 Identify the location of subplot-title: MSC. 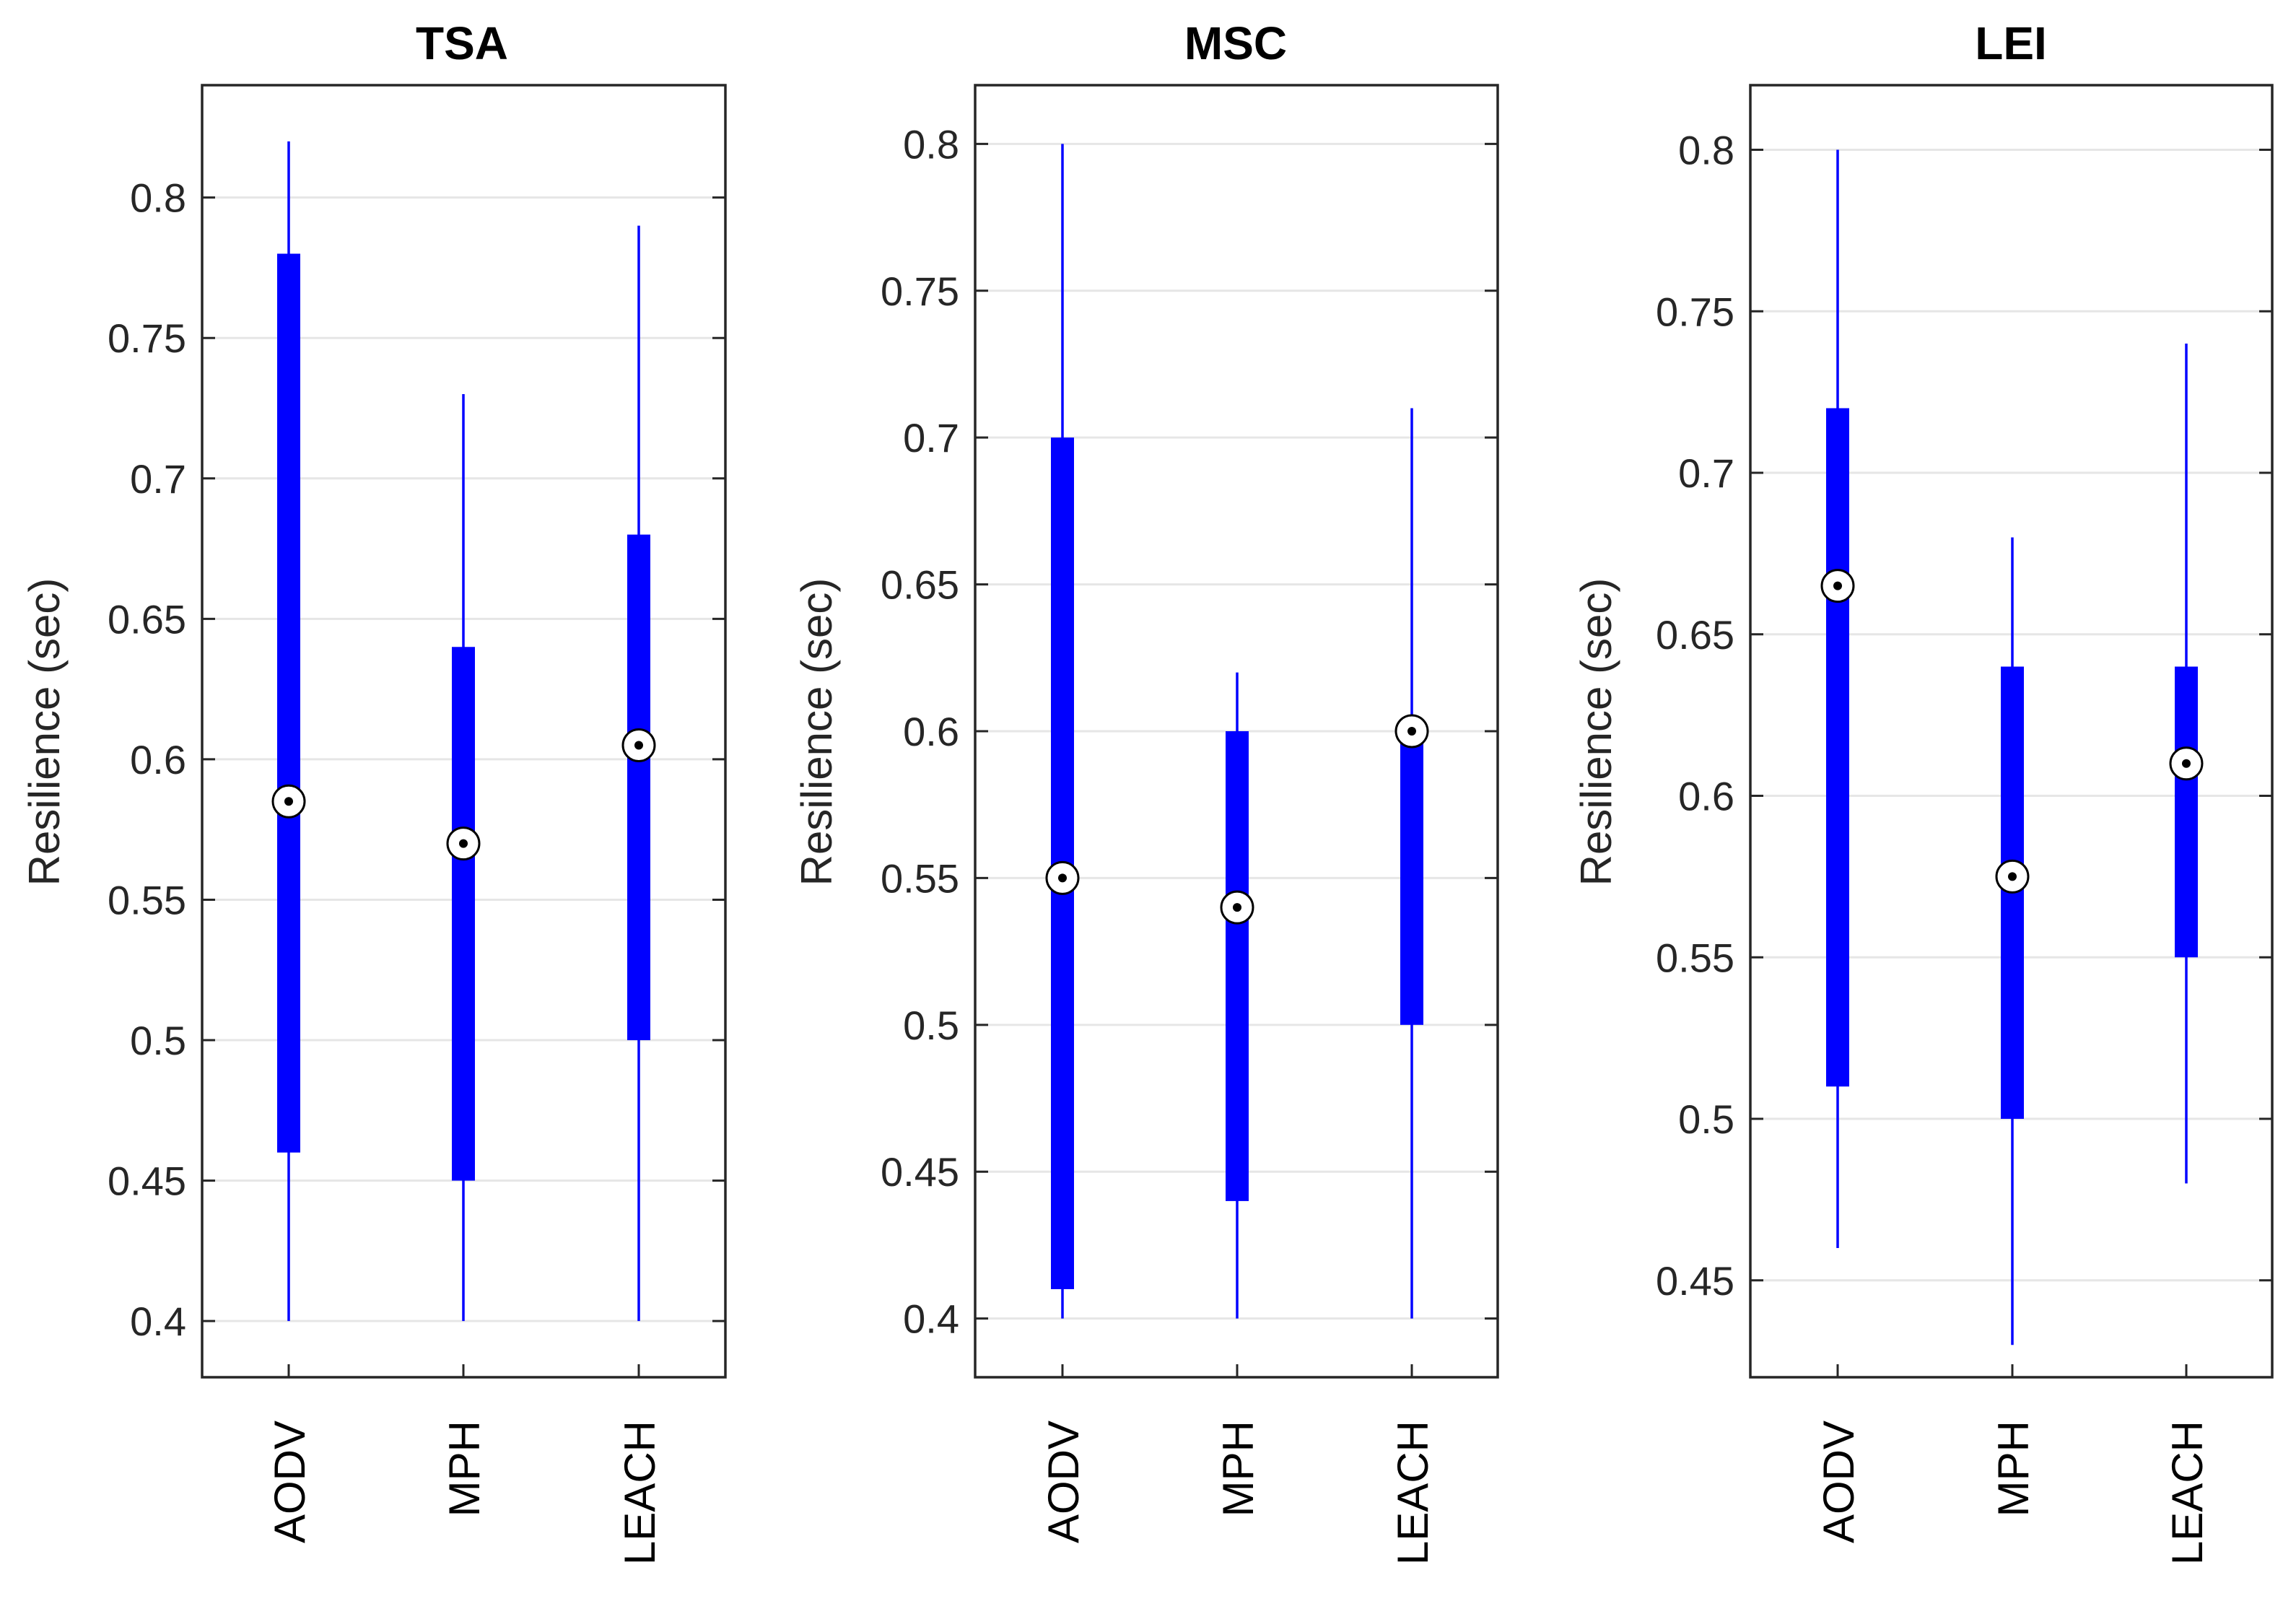
(1235, 43).